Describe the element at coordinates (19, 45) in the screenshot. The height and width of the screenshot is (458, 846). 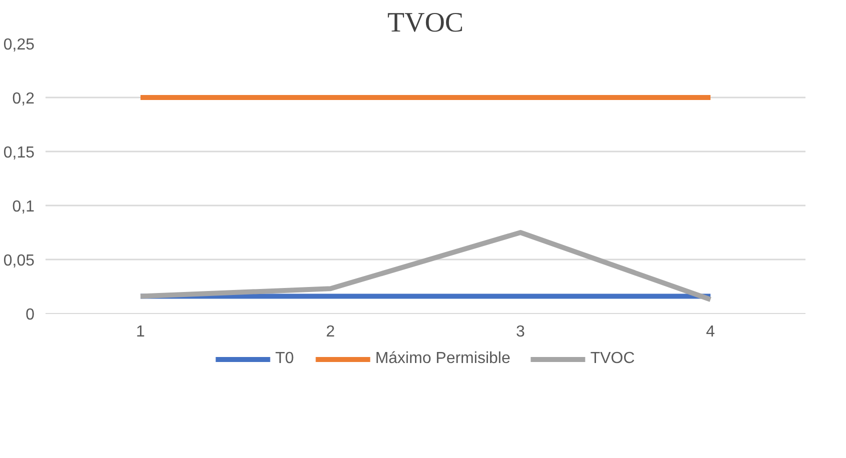
I see `y-tick-label: 0,25` at that location.